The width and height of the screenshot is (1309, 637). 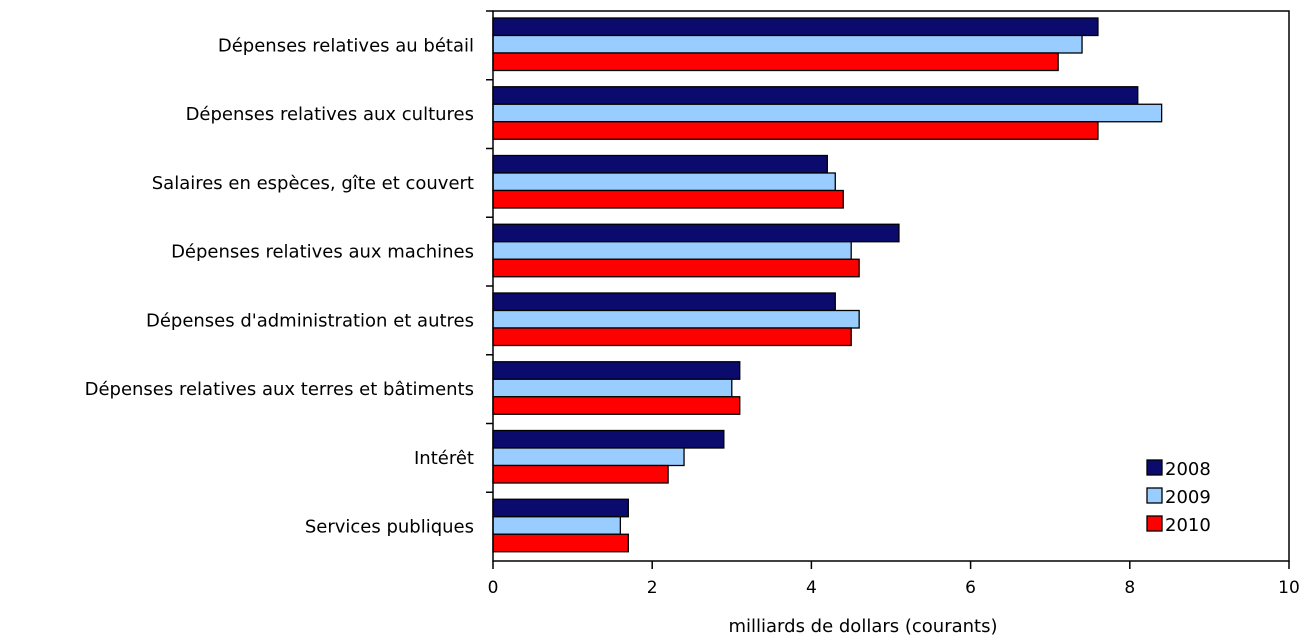 I want to click on category-label: Services publiques, so click(x=389, y=527).